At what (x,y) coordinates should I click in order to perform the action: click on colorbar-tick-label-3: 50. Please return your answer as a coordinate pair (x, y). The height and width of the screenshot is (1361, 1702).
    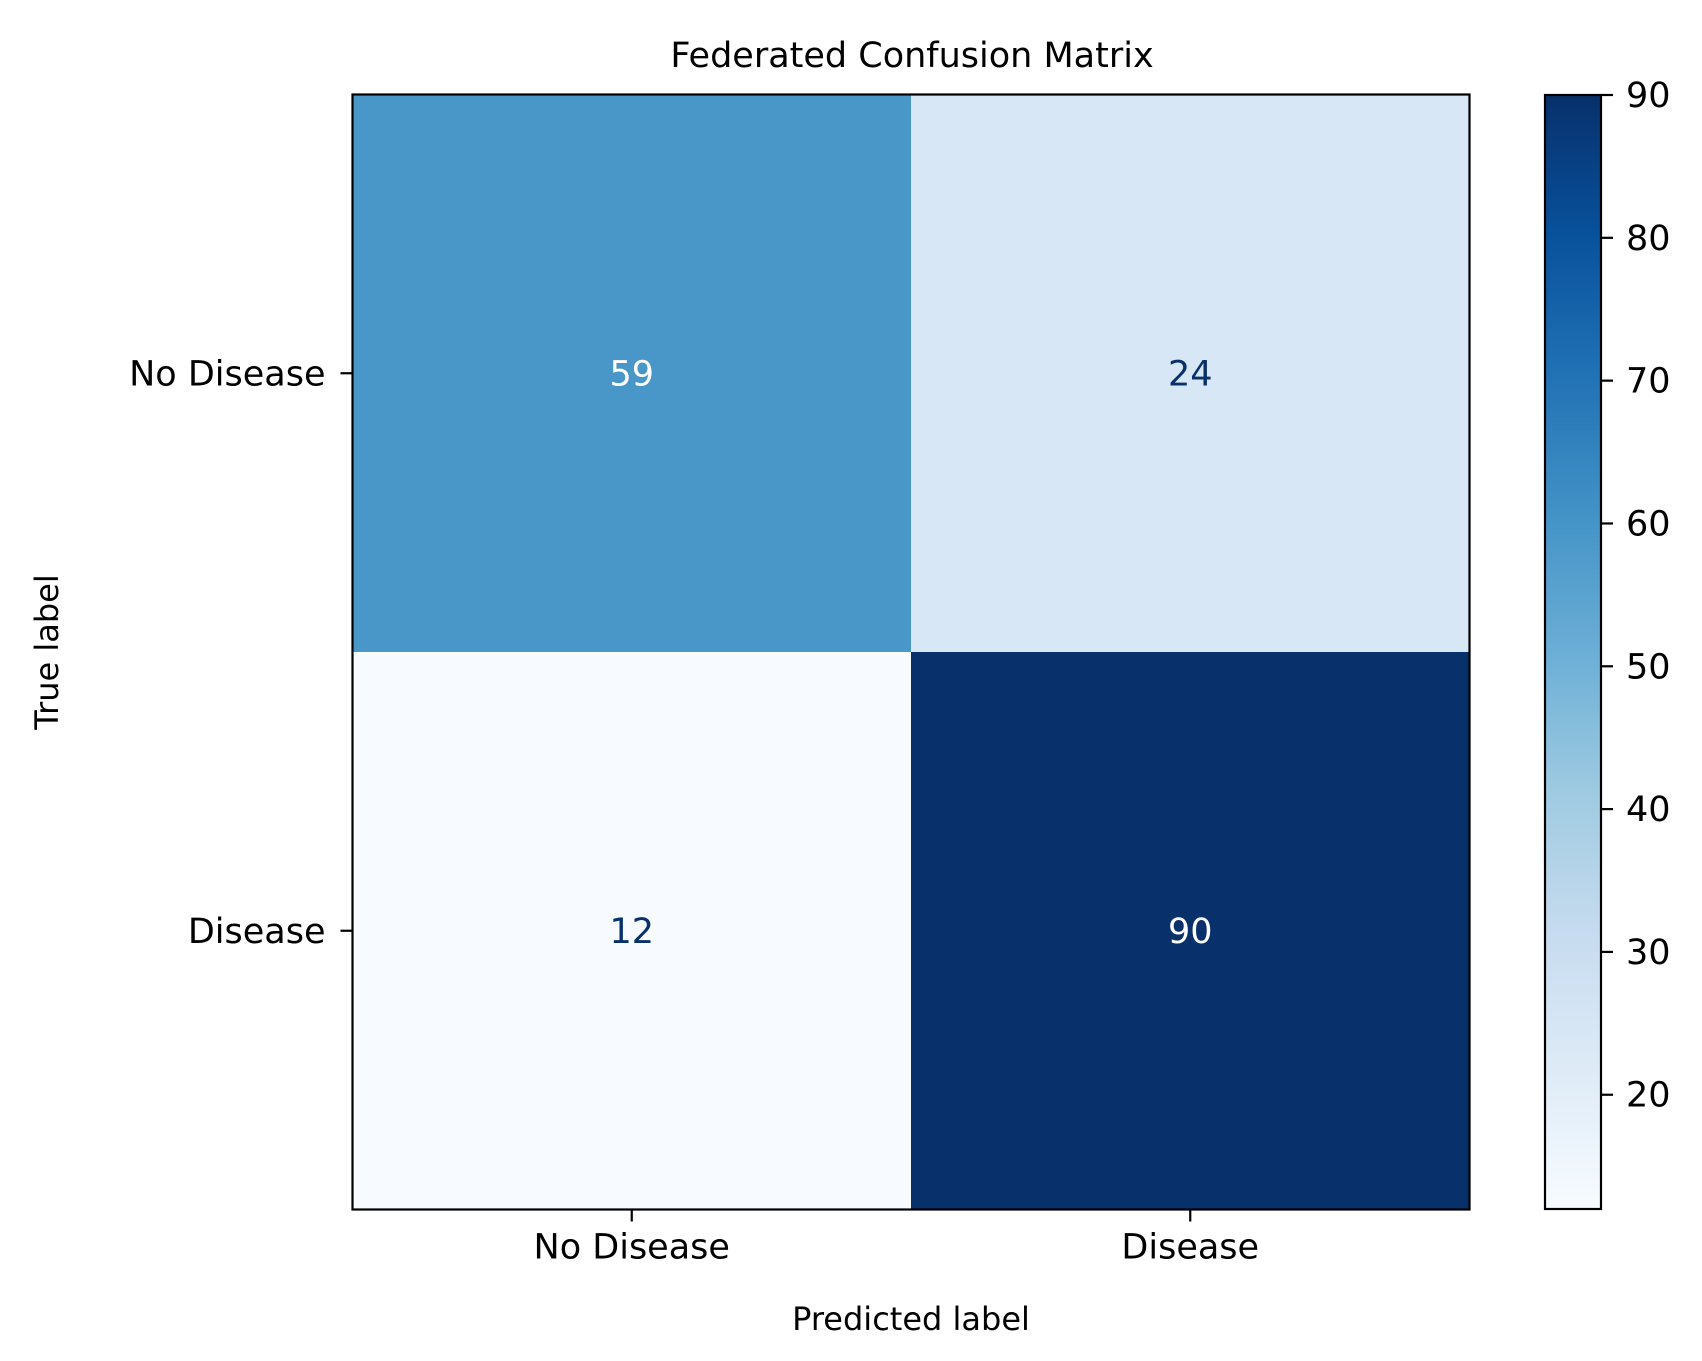
    Looking at the image, I should click on (1648, 667).